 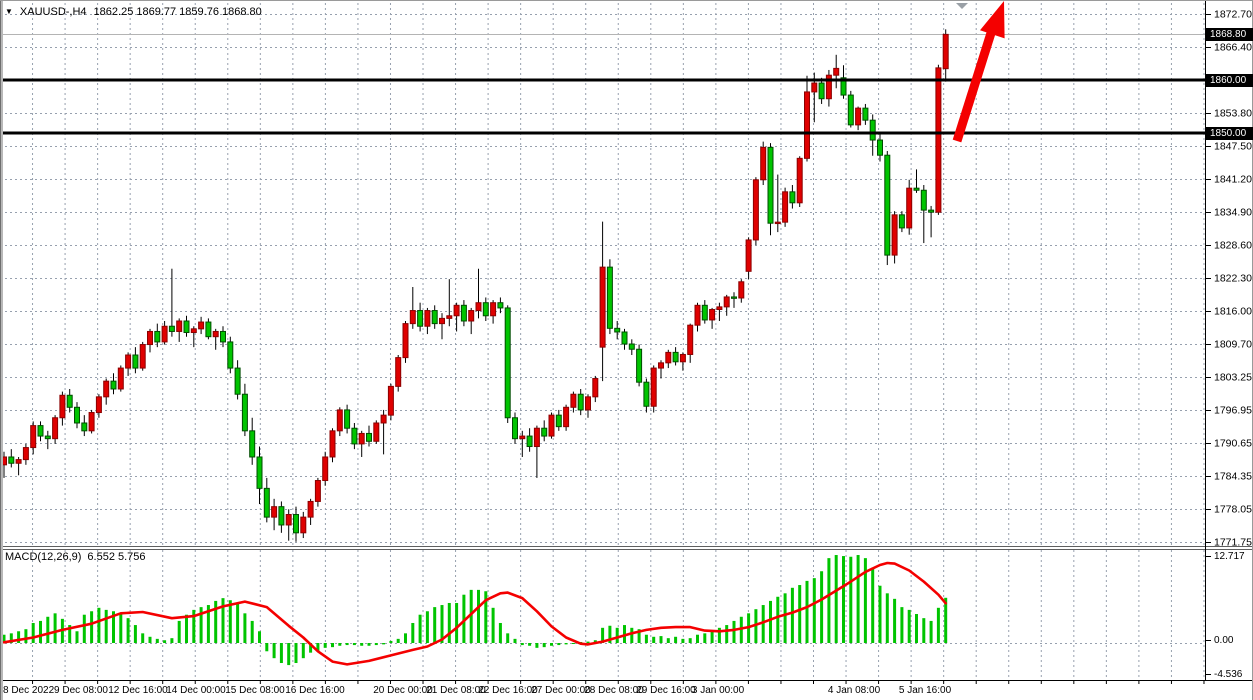 I want to click on time-axis-label: 12 Dec 16:00, so click(x=138, y=690).